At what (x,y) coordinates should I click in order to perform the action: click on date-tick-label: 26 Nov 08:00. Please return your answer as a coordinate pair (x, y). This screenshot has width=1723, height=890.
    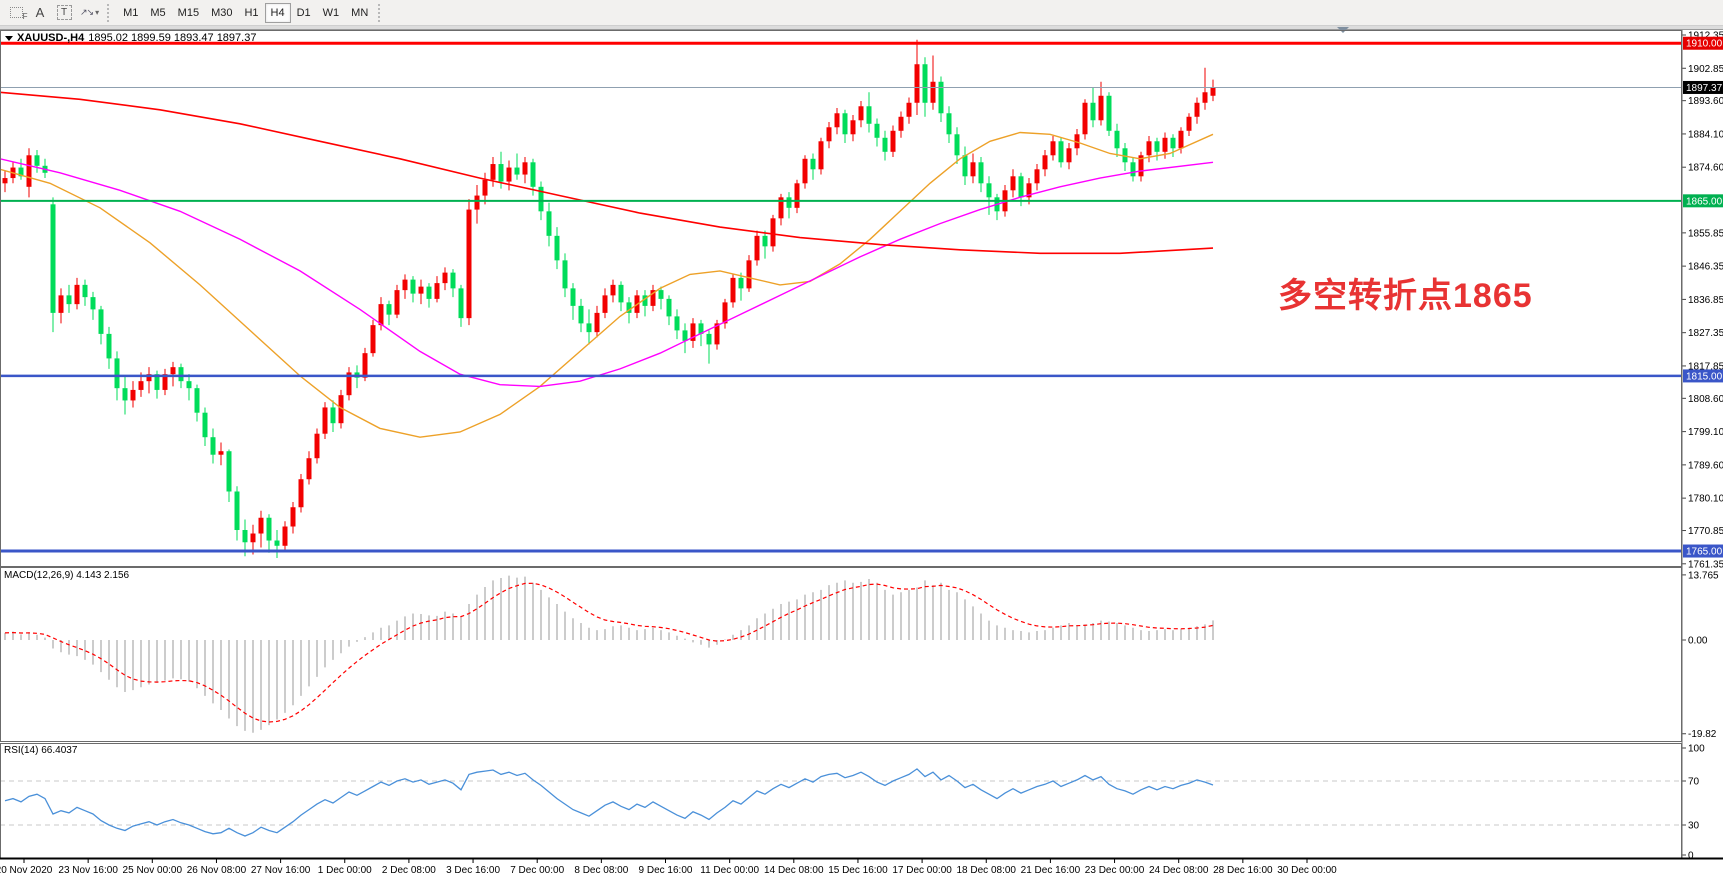
    Looking at the image, I should click on (217, 870).